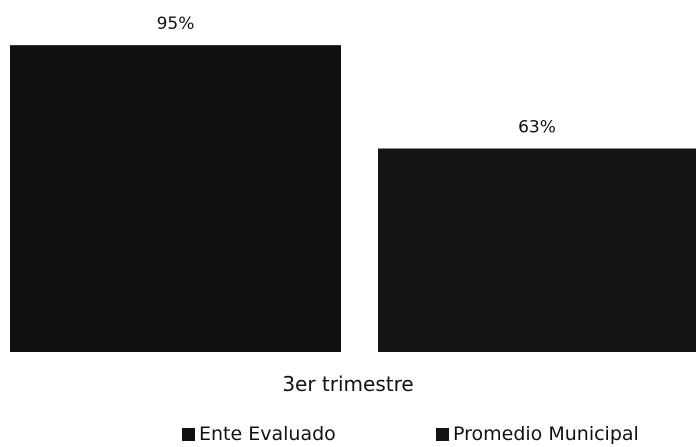 This screenshot has width=696, height=447. What do you see at coordinates (546, 434) in the screenshot?
I see `legend-label-promedio-municipal: Promedio Municipal` at bounding box center [546, 434].